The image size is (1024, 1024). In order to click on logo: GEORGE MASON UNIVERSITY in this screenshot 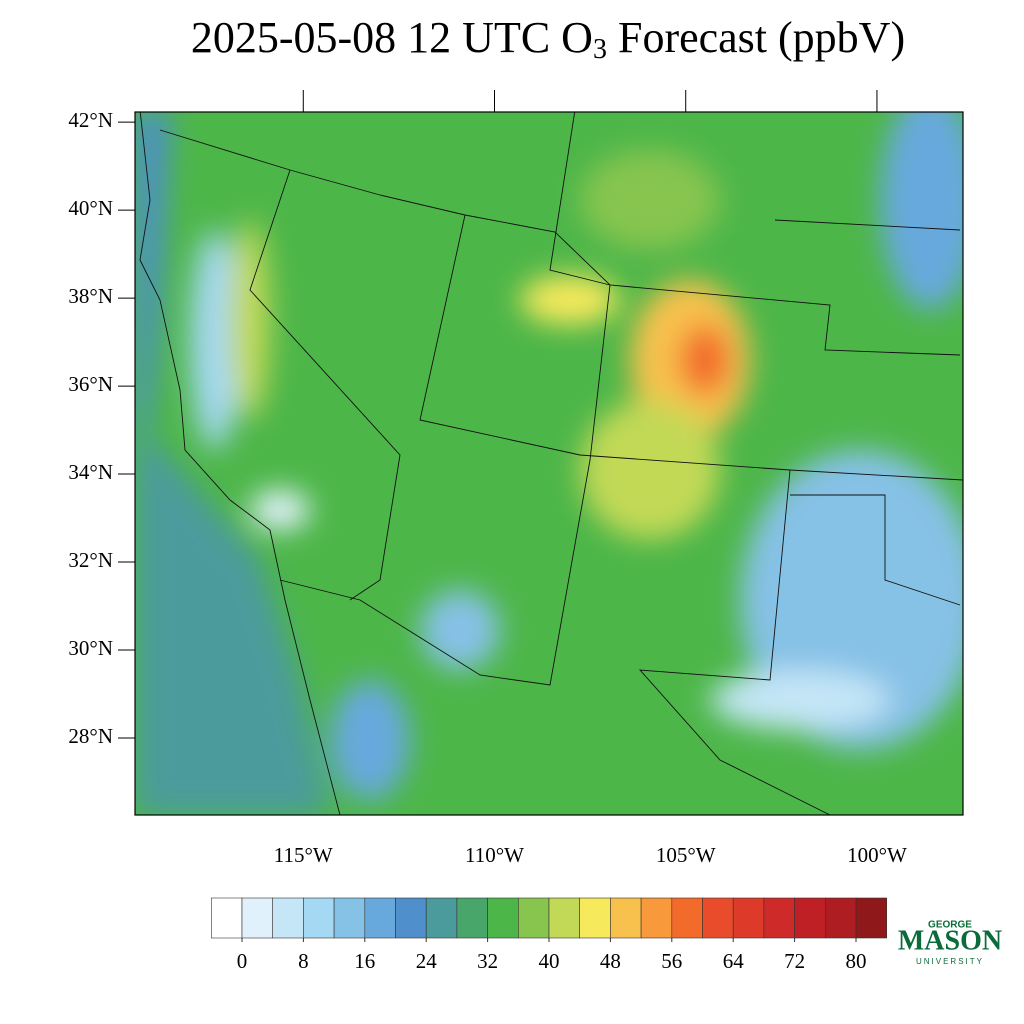, I will do `click(950, 943)`.